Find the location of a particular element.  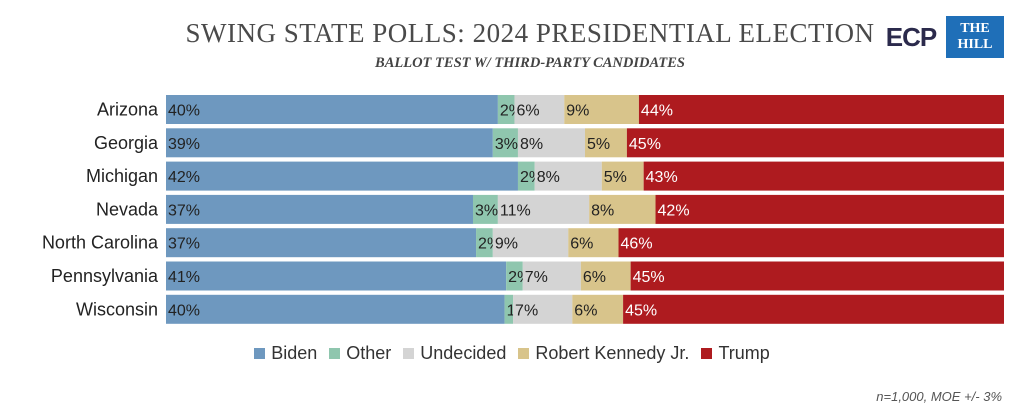

category-label-pennsylvania: Pennsylvania is located at coordinates (105, 276).